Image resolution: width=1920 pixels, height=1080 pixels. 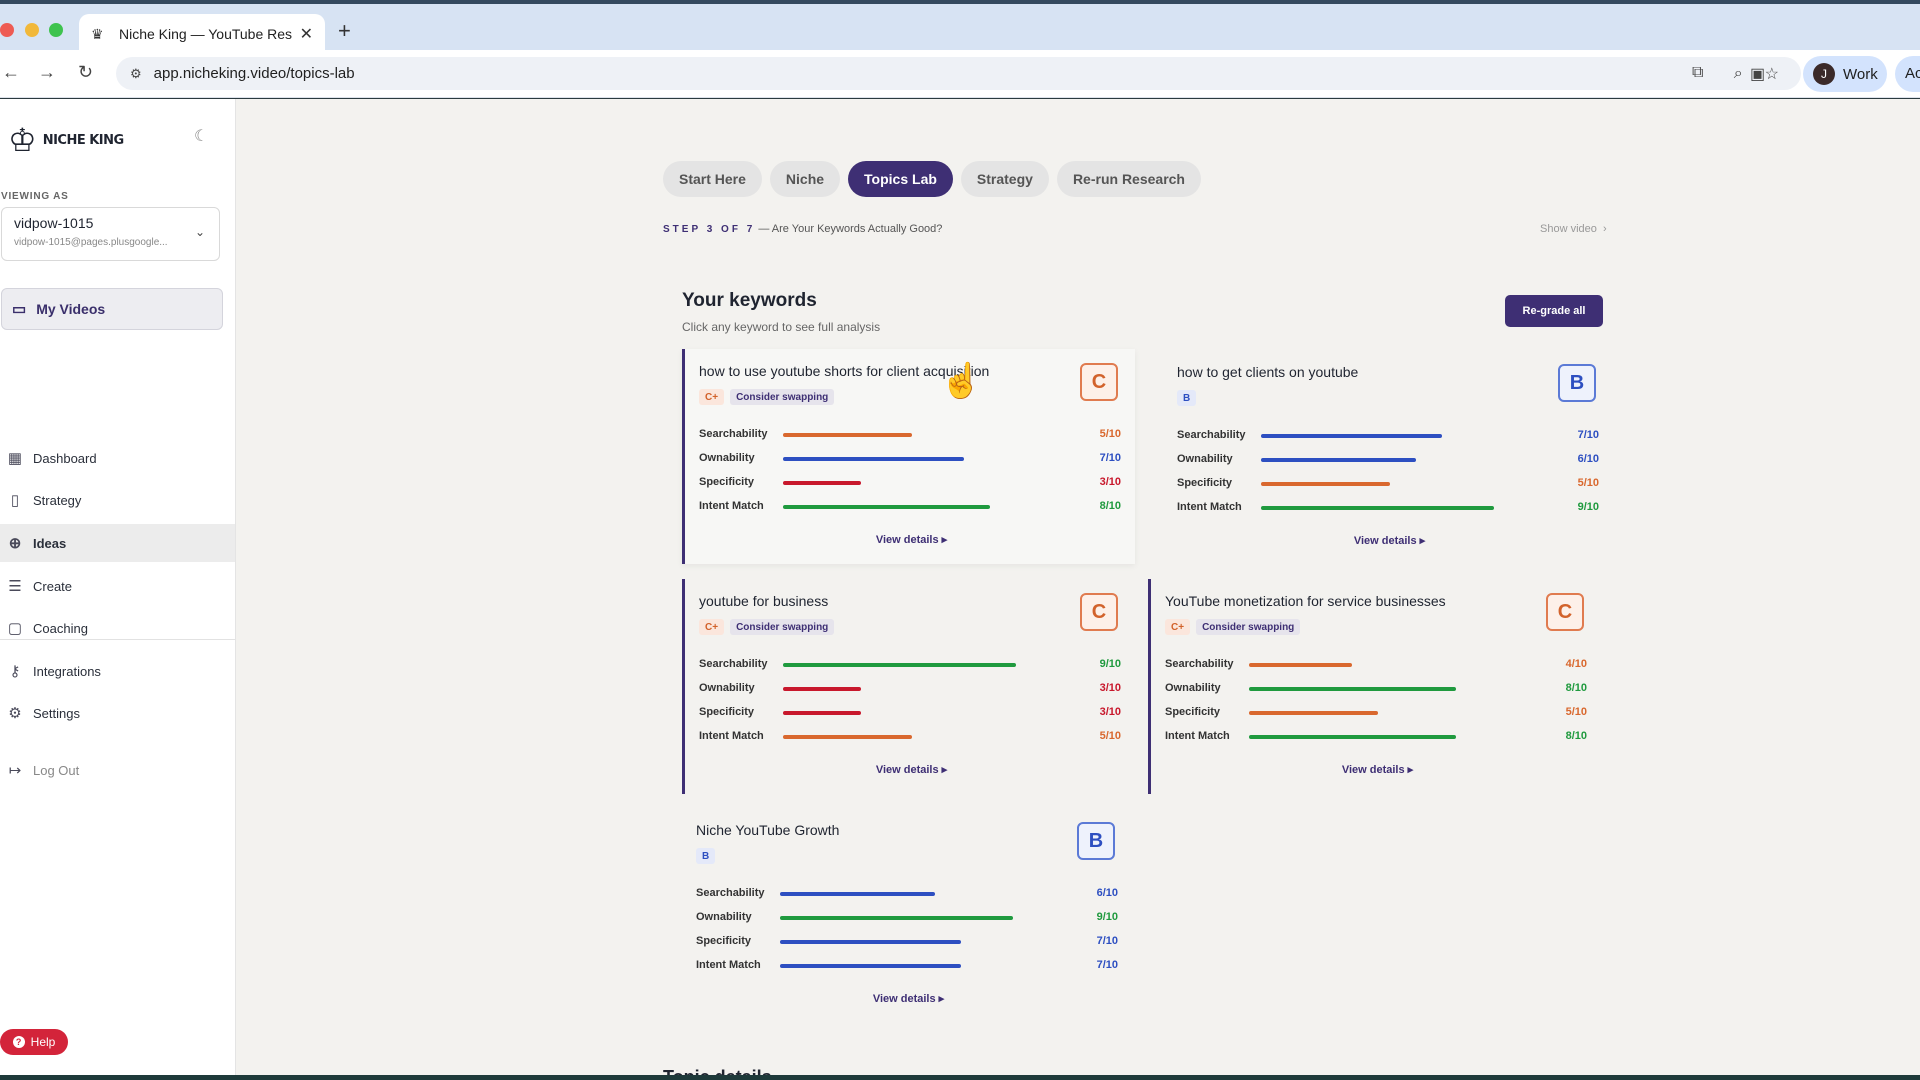 What do you see at coordinates (1573, 229) in the screenshot?
I see `show-video-link: Show video ›` at bounding box center [1573, 229].